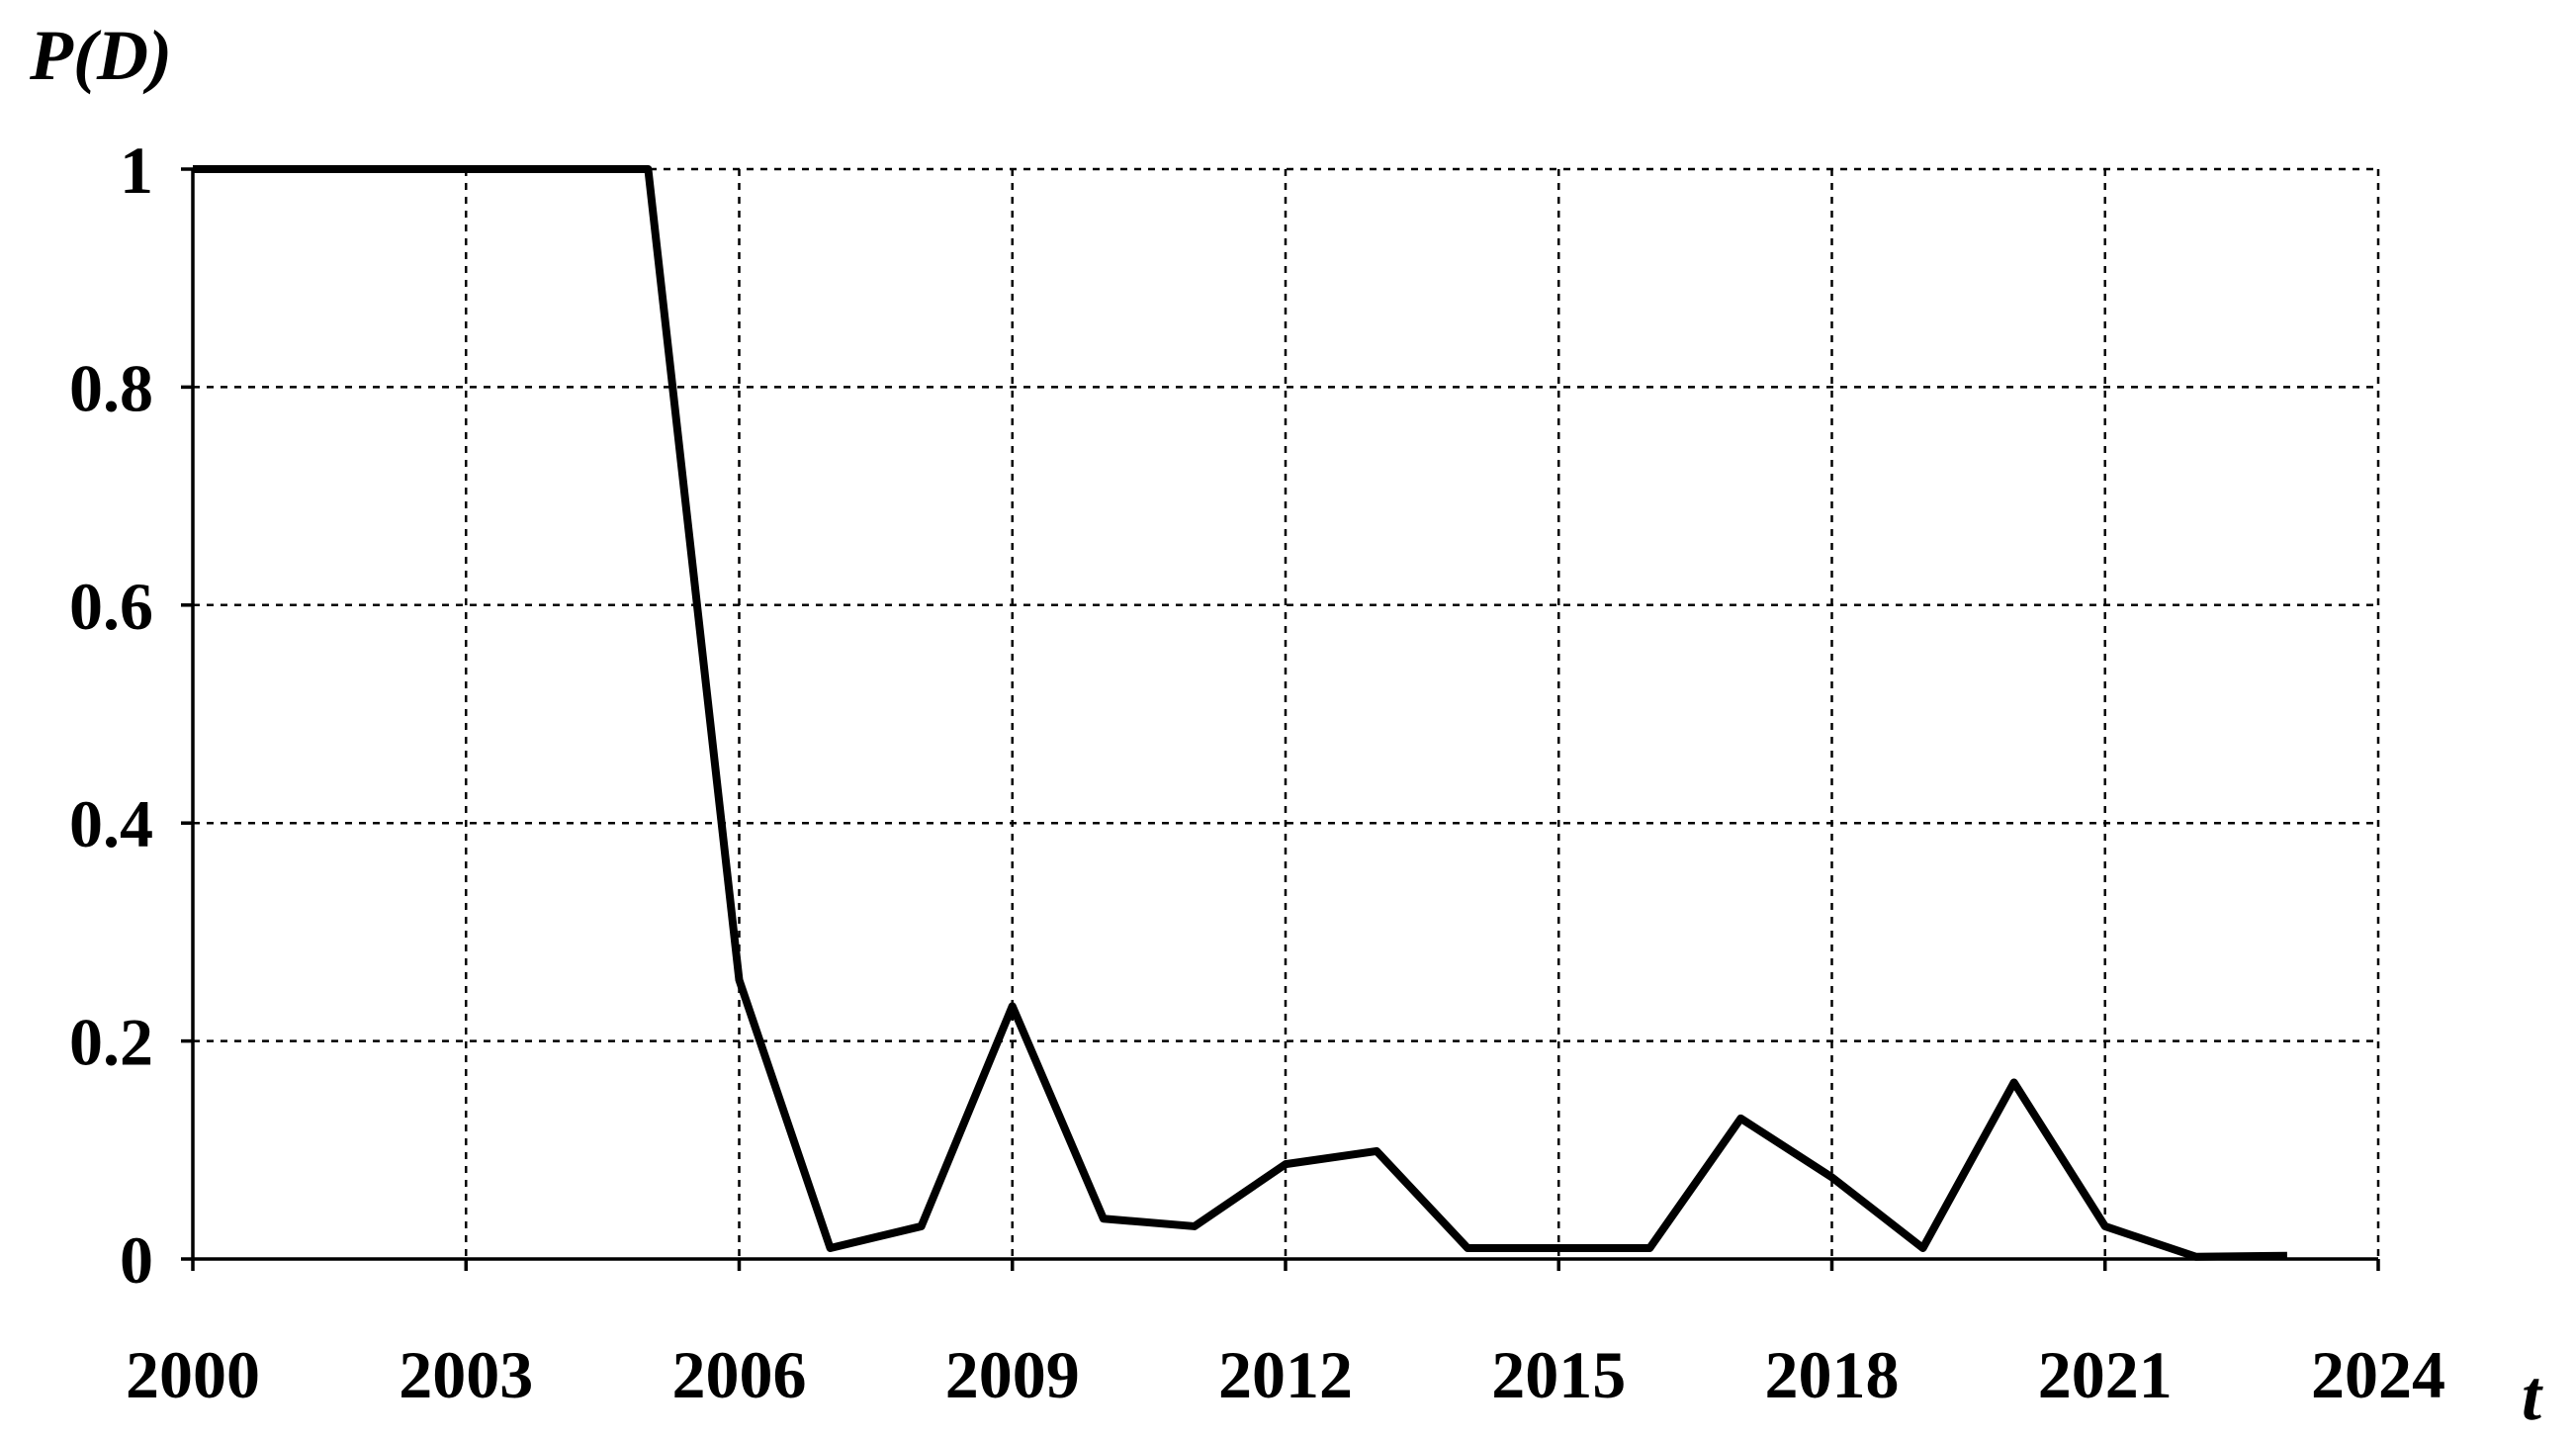 The height and width of the screenshot is (1439, 2576). What do you see at coordinates (1558, 1374) in the screenshot?
I see `x-tick-label: 2015` at bounding box center [1558, 1374].